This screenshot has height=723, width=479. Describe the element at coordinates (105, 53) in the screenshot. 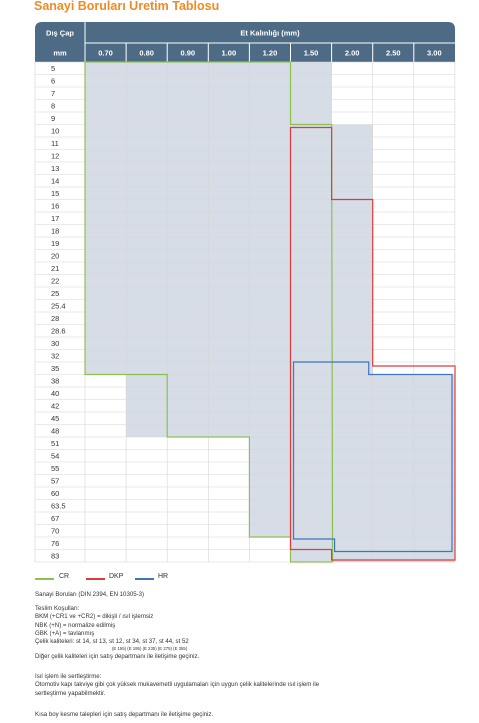

I see `thickness-label: 0.70` at that location.